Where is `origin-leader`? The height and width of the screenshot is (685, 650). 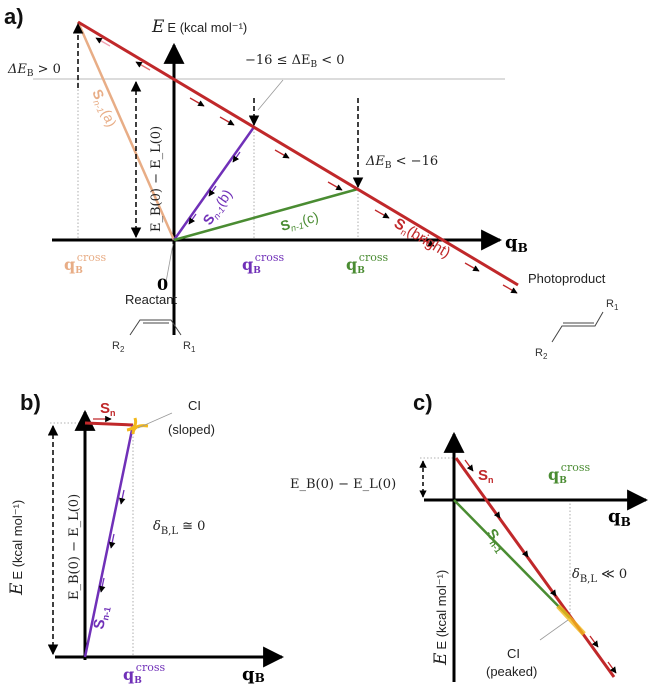
origin-leader is located at coordinates (169, 263).